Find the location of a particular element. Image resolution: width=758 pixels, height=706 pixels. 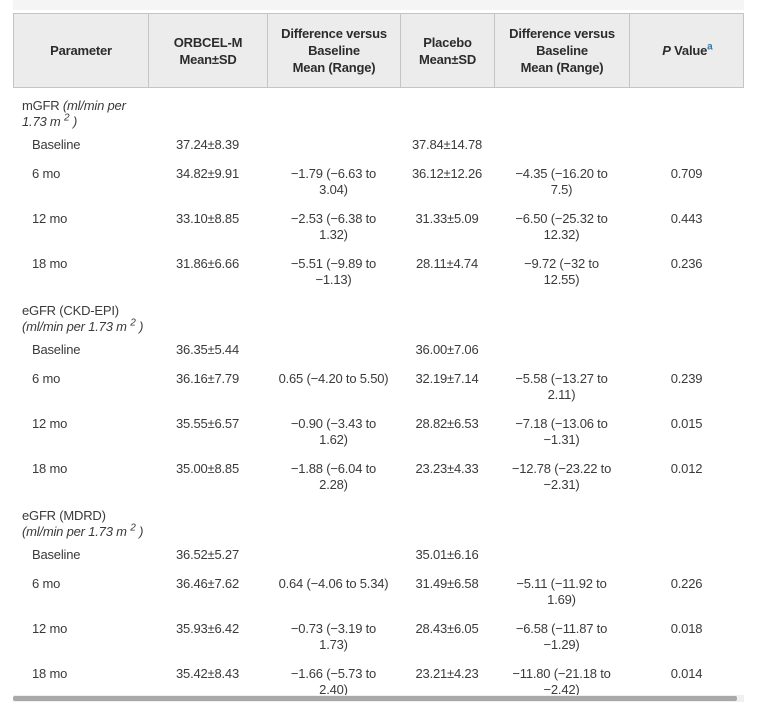

cell-value: 0.709 is located at coordinates (686, 173).